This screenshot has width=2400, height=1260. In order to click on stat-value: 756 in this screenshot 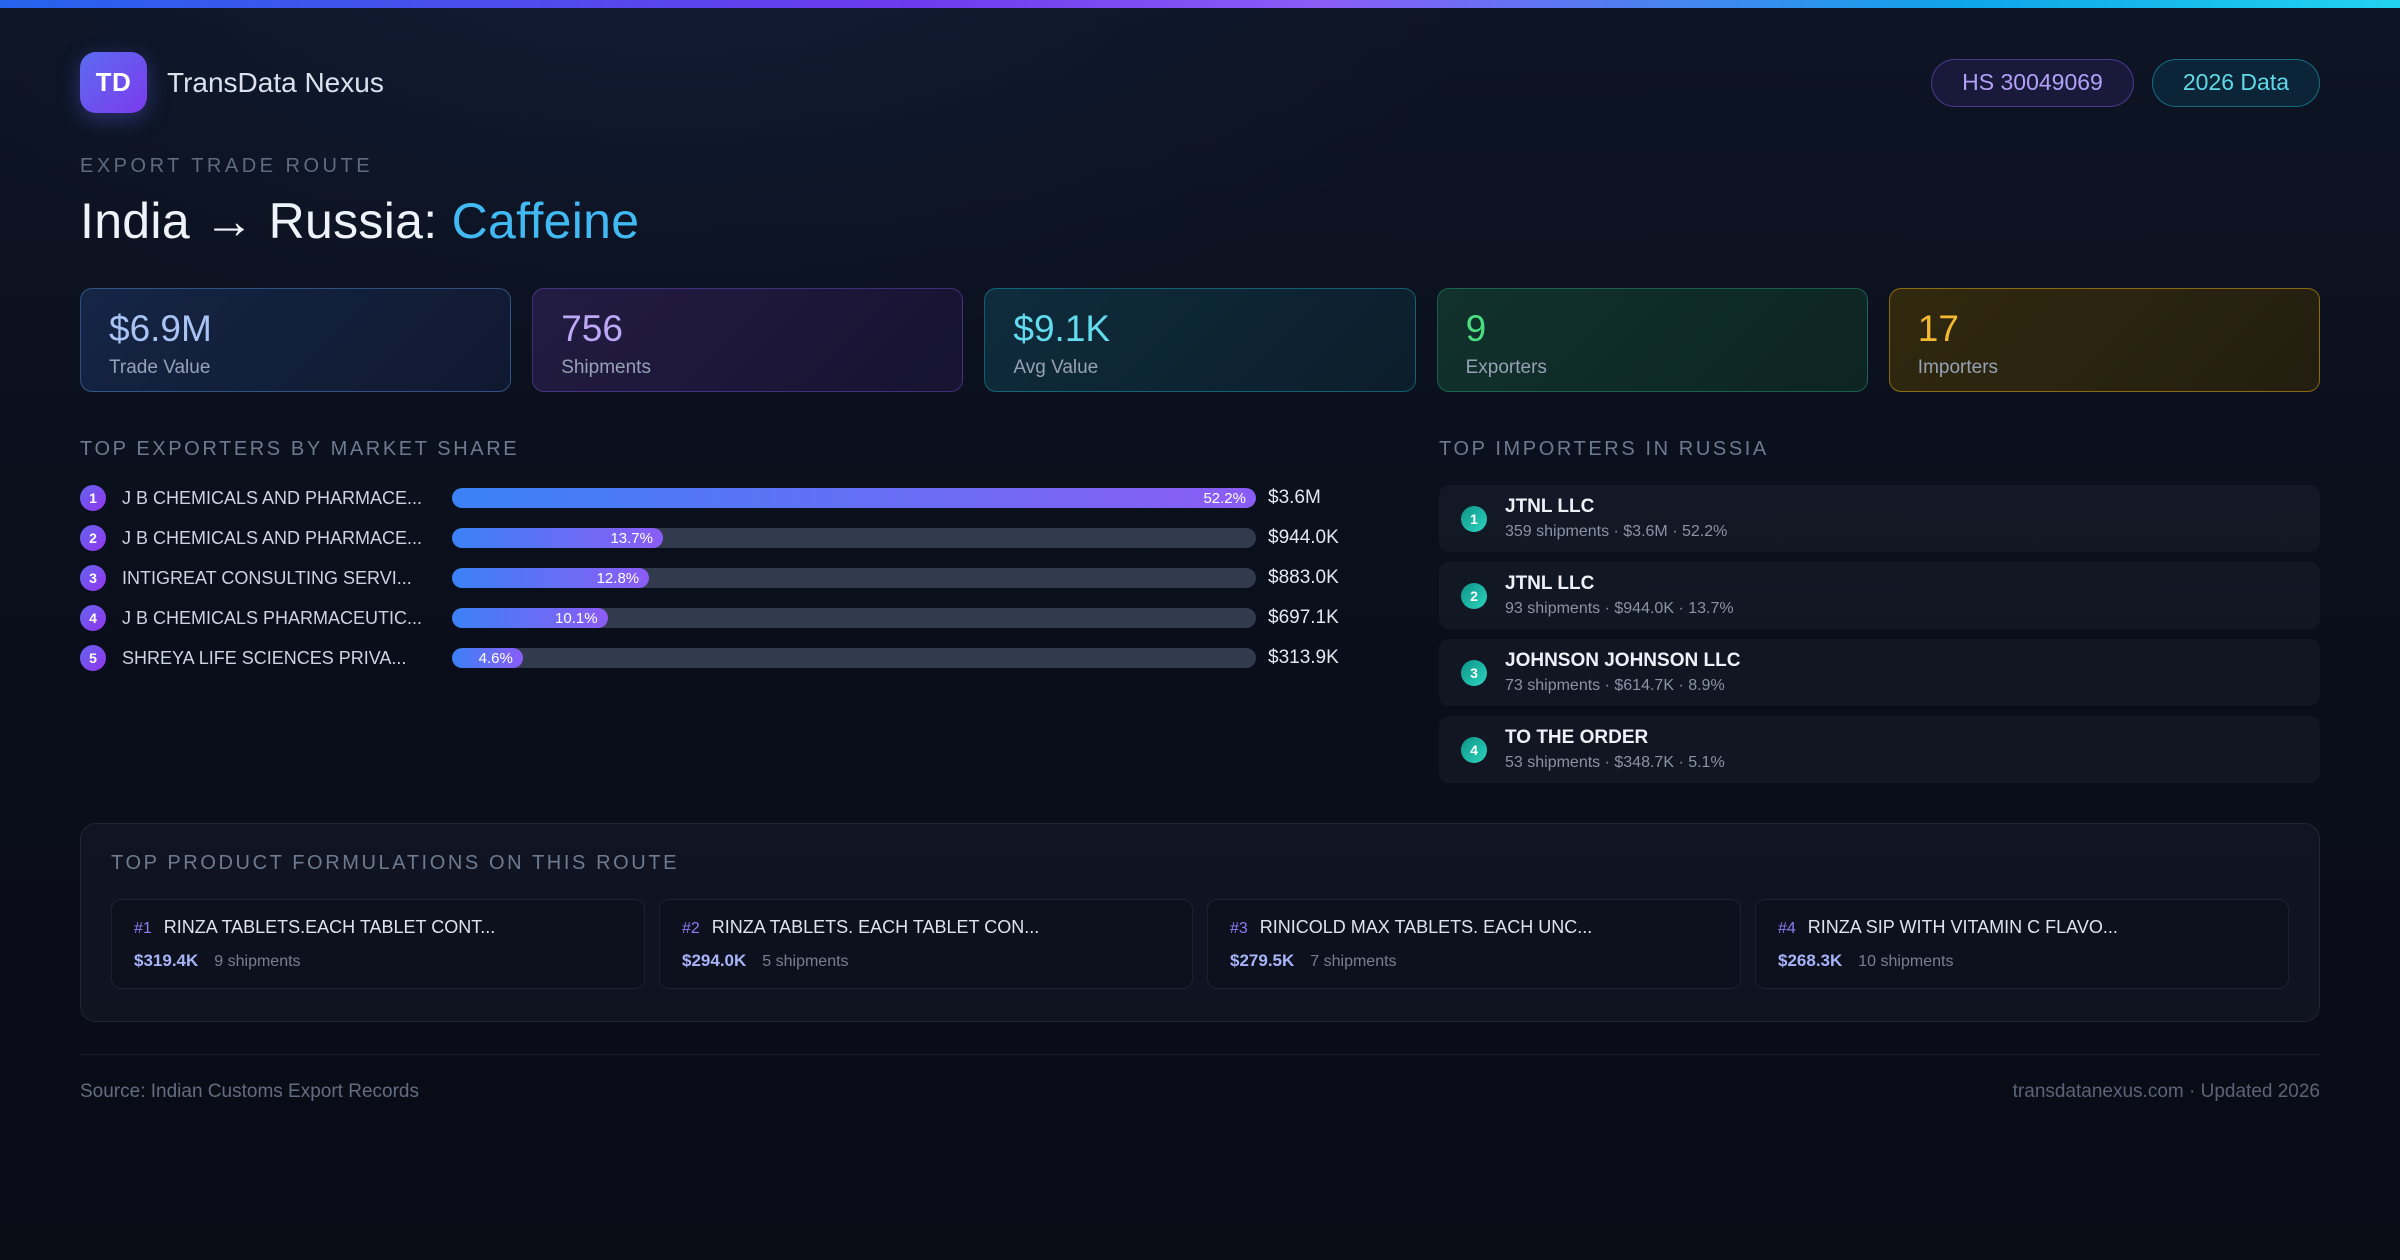, I will do `click(592, 328)`.